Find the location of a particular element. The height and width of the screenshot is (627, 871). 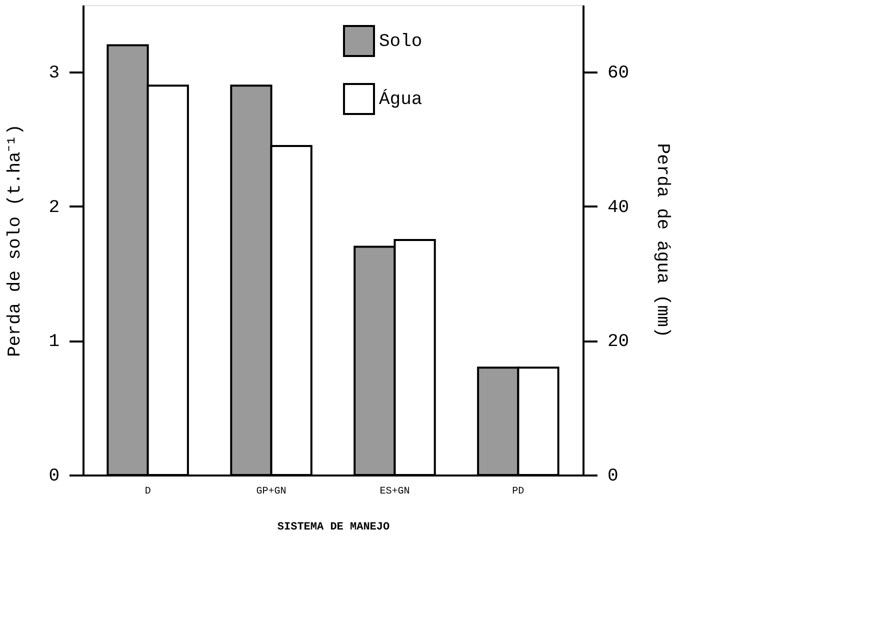

x-tick-label: D is located at coordinates (147, 492).